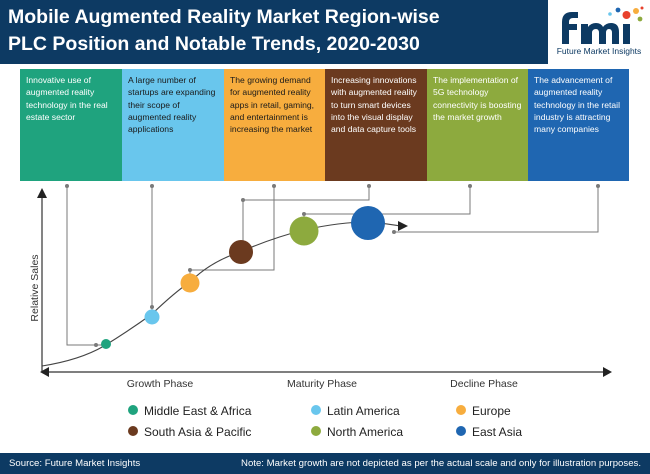  Describe the element at coordinates (189, 432) in the screenshot. I see `legend-item-south-asia-pacific: South Asia & Pacific` at that location.